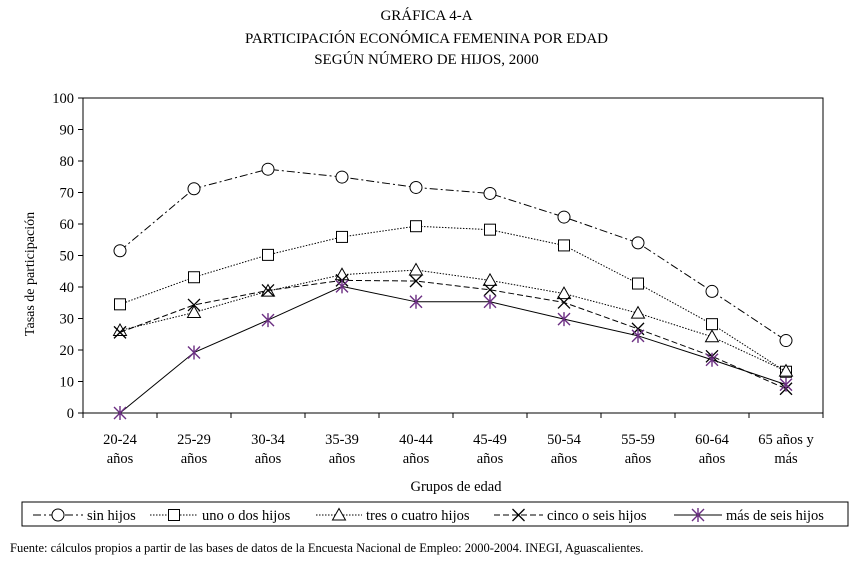 The image size is (853, 568). I want to click on x-tick-label: 40-44, so click(416, 440).